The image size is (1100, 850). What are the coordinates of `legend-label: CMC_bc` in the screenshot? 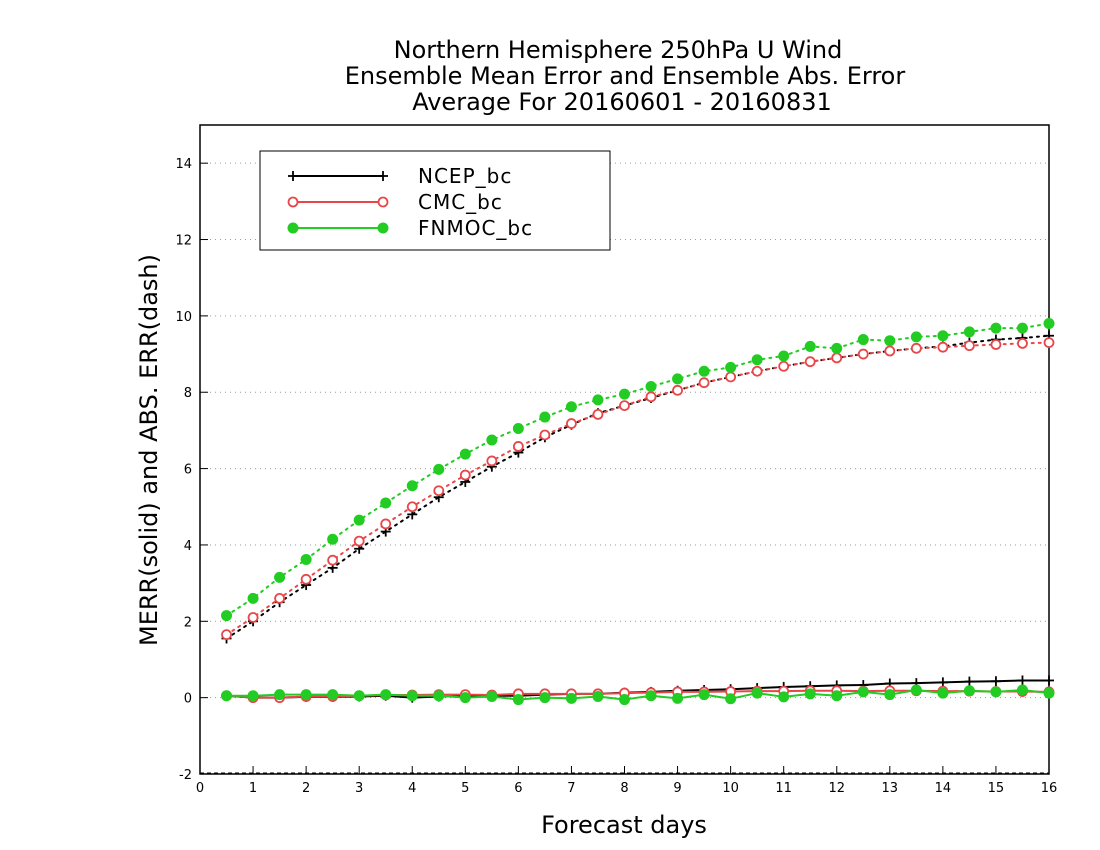 It's located at (460, 202).